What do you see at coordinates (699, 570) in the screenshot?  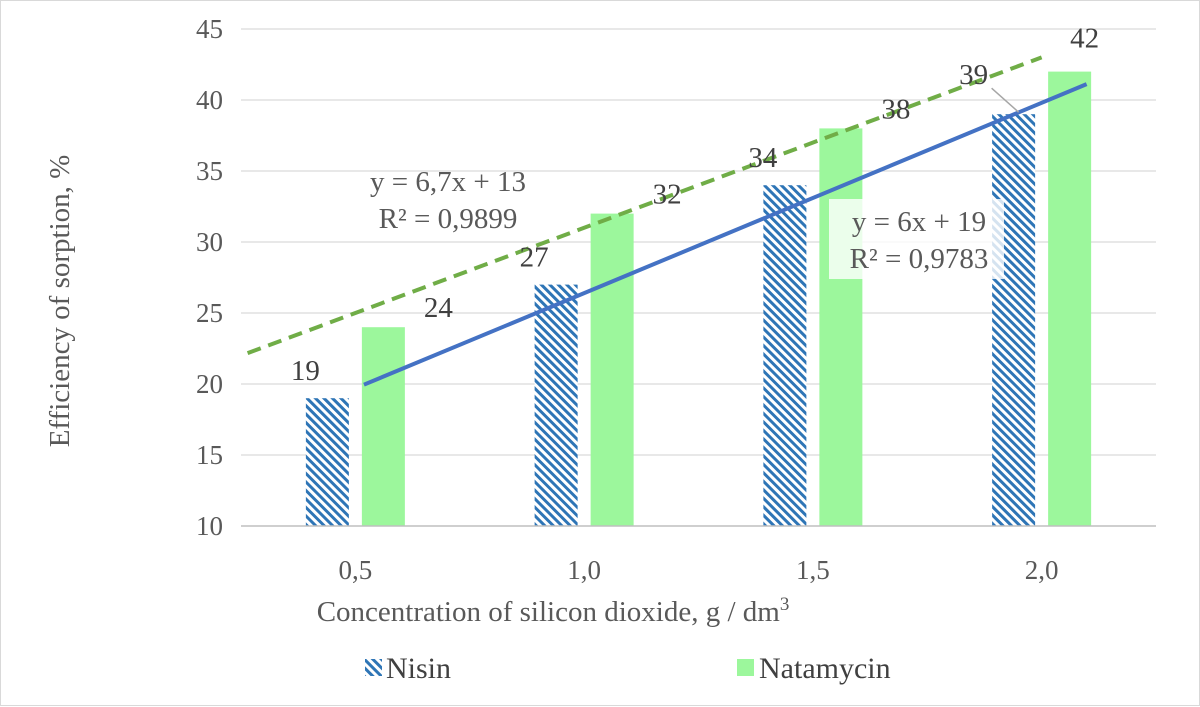 I see `x-axis-ticks: 0,5 1,0 1,5 2,0` at bounding box center [699, 570].